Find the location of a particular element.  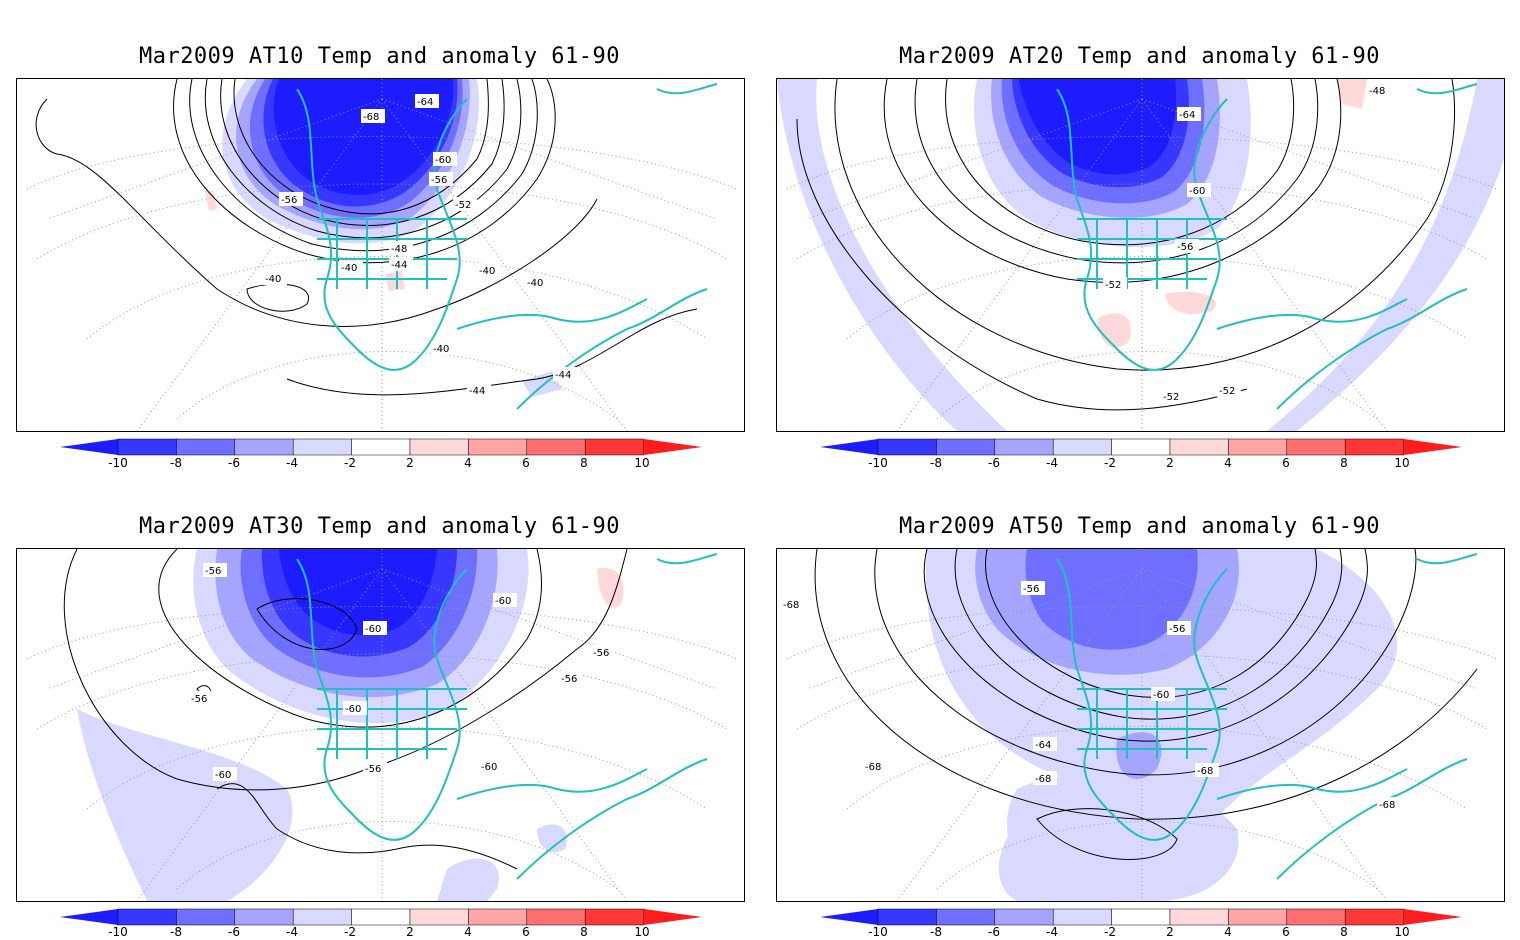

anomaly-neg-2-south is located at coordinates (1123, 837).